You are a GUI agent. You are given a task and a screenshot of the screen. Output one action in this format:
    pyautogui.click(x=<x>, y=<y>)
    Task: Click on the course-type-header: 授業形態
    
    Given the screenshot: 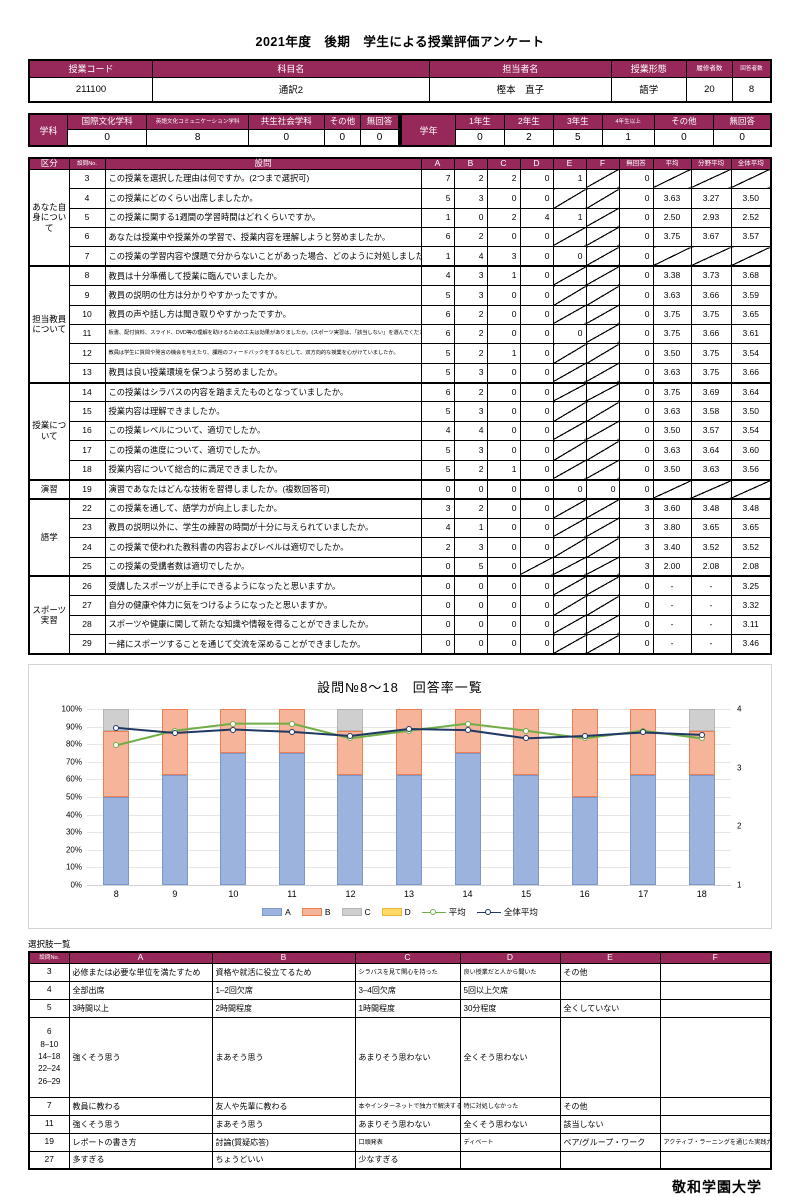 What is the action you would take?
    pyautogui.click(x=648, y=68)
    